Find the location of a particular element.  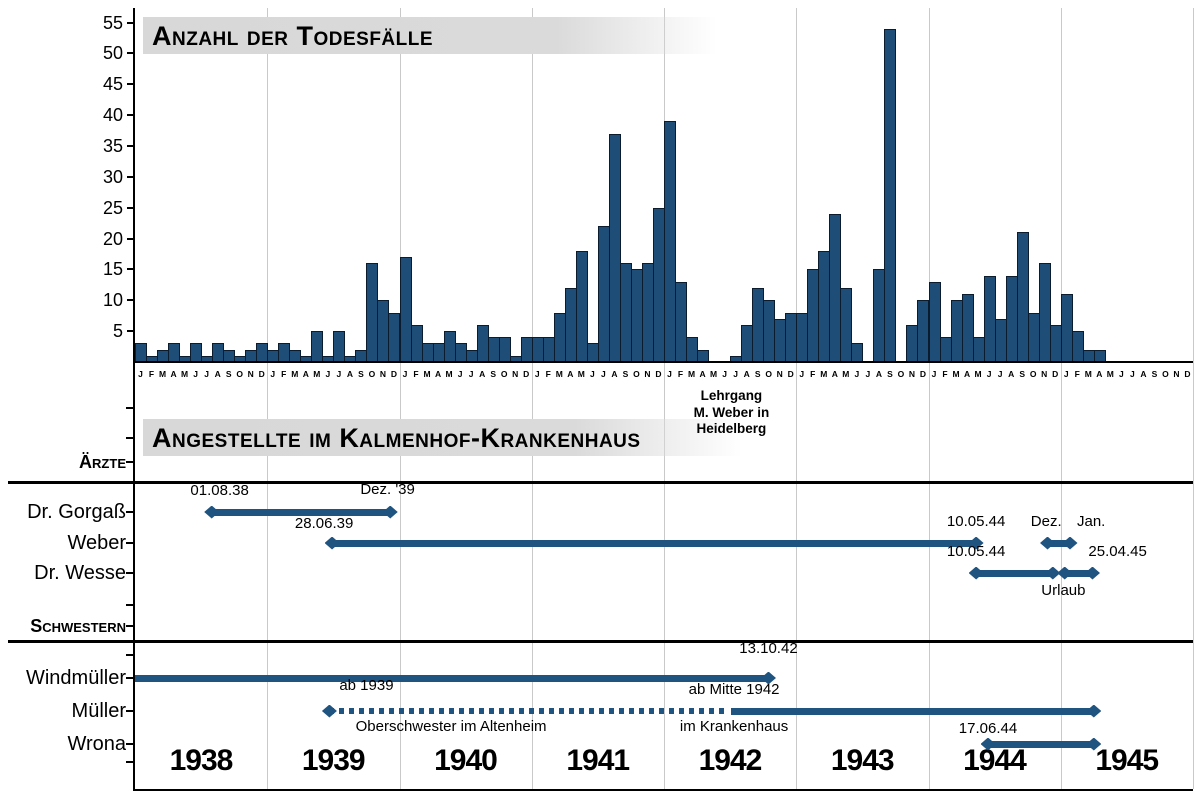

gantt-title: Angestellte im Kalmenhof-Krankenhaus is located at coordinates (396, 437).